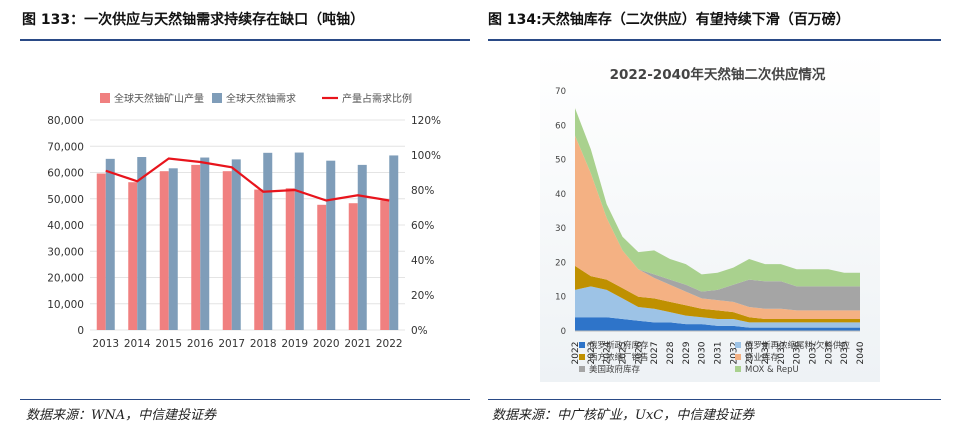 The image size is (960, 437). What do you see at coordinates (419, 331) in the screenshot?
I see `y2-tick-label: 0%` at bounding box center [419, 331].